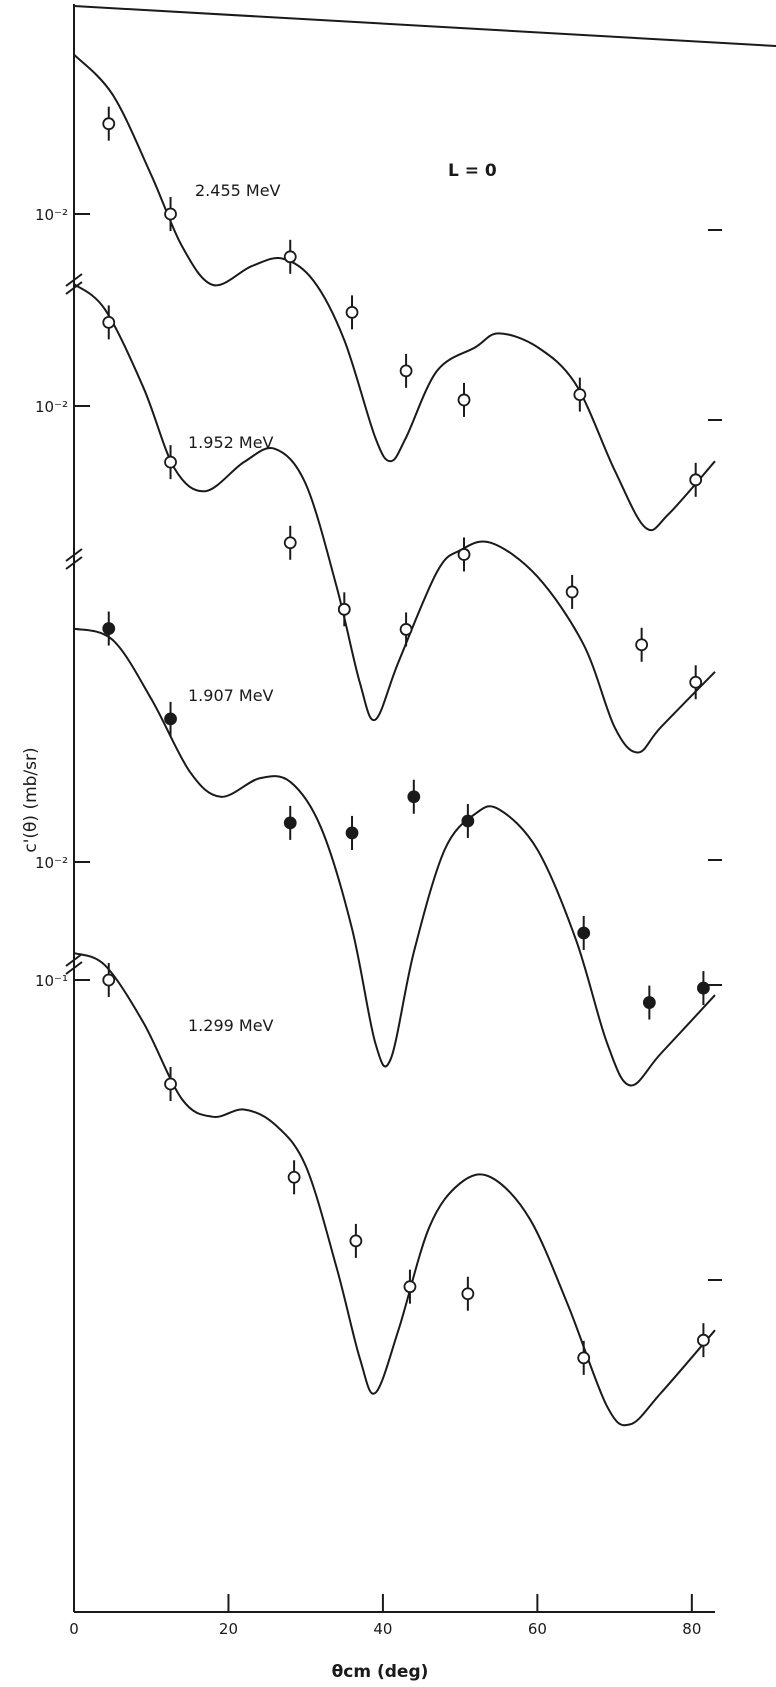 The width and height of the screenshot is (776, 1687). Describe the element at coordinates (31, 799) in the screenshot. I see `y-axis-label: c'(θ) (mb/sr)` at that location.